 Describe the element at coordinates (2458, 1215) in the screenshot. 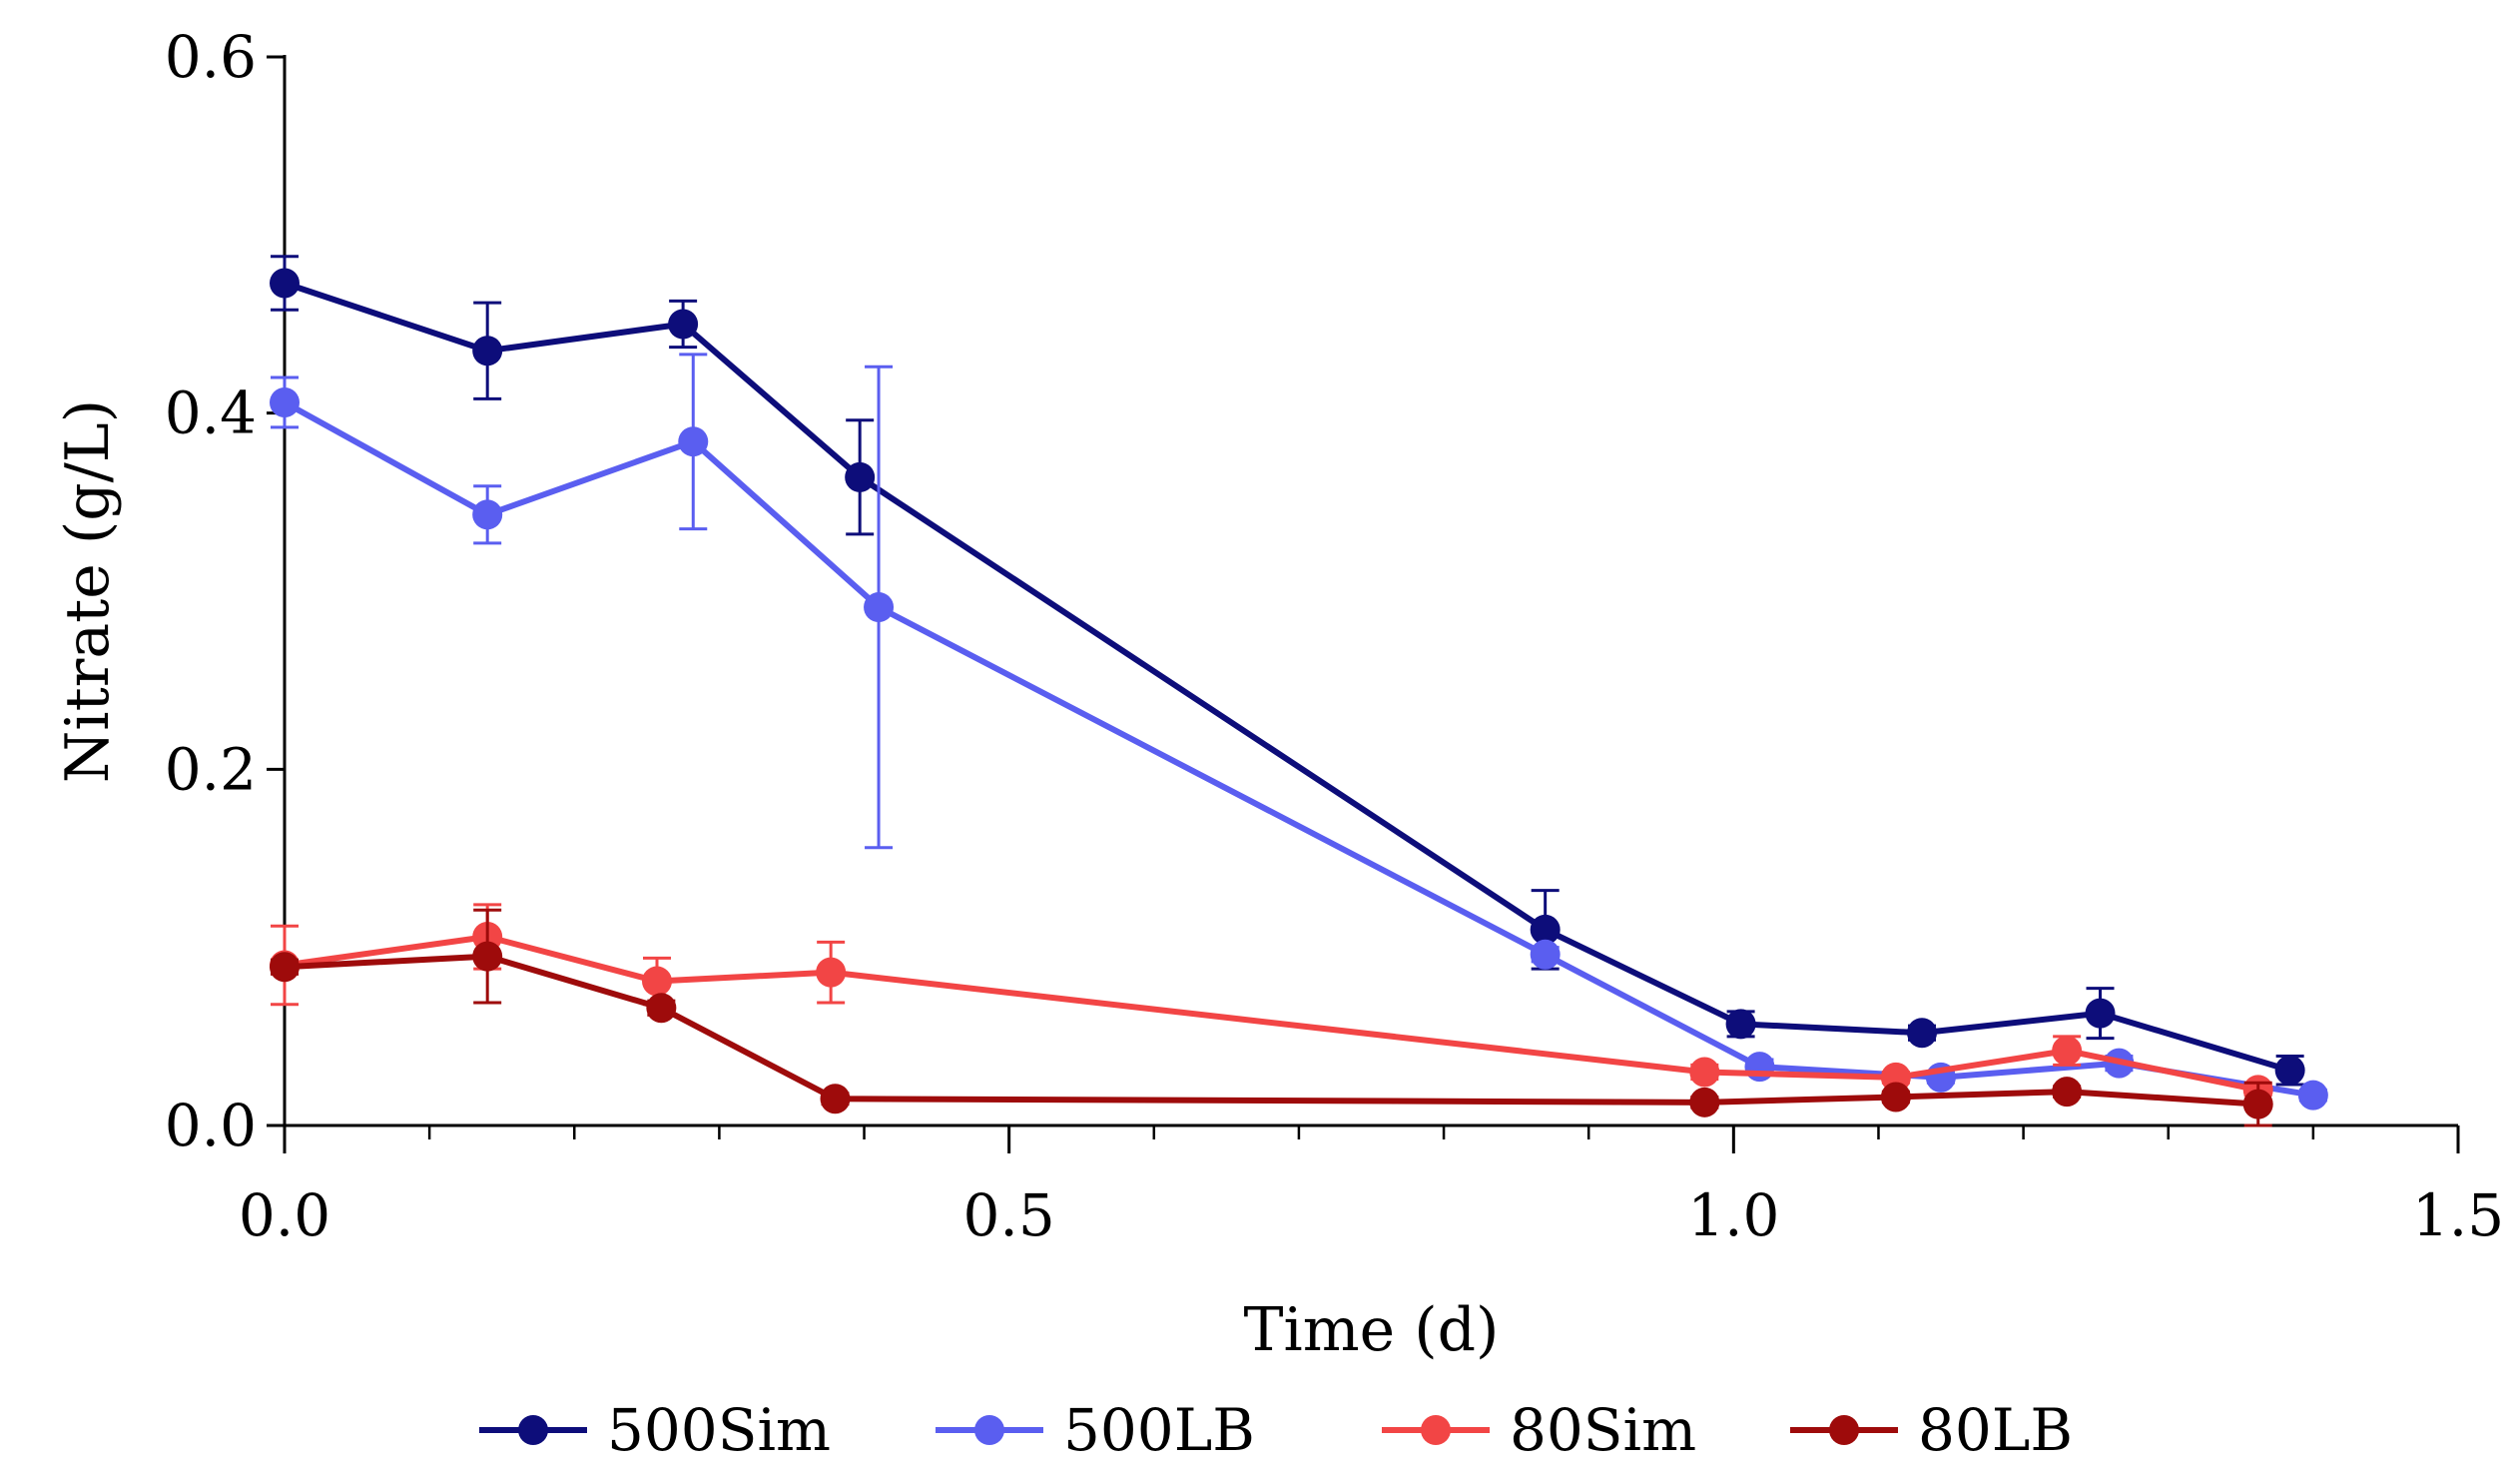

I see `x-tick-label: 1.5` at that location.